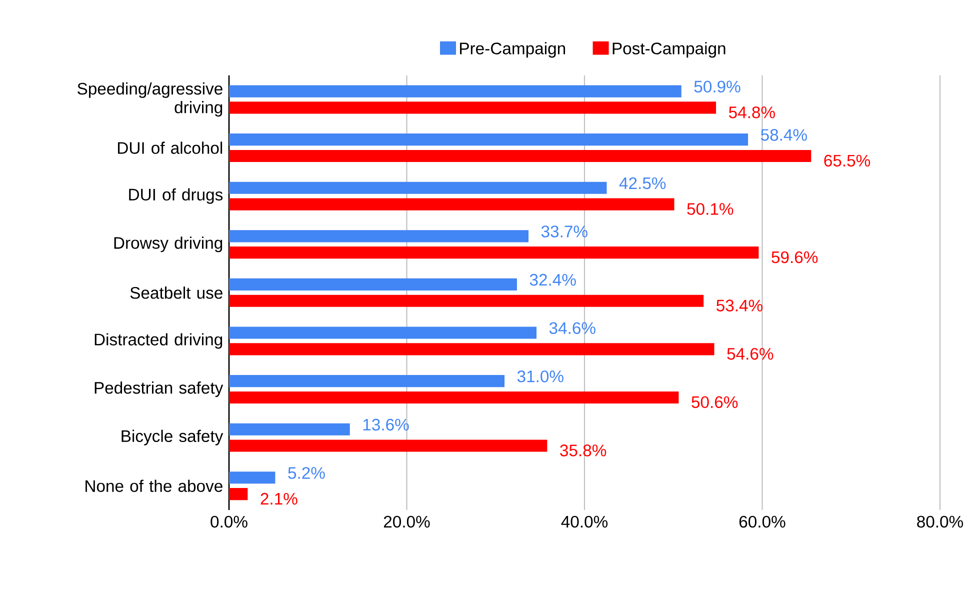 Image resolution: width=971 pixels, height=590 pixels. Describe the element at coordinates (513, 50) in the screenshot. I see `legend-label: Pre-Campaign` at that location.